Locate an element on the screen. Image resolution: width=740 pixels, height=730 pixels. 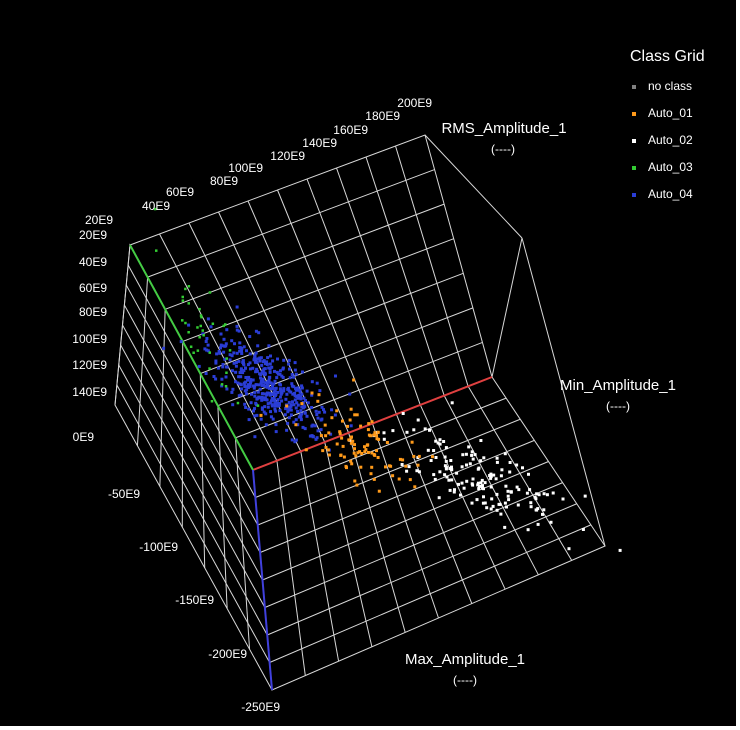
min-tick-label: 140E9 is located at coordinates (89, 392).